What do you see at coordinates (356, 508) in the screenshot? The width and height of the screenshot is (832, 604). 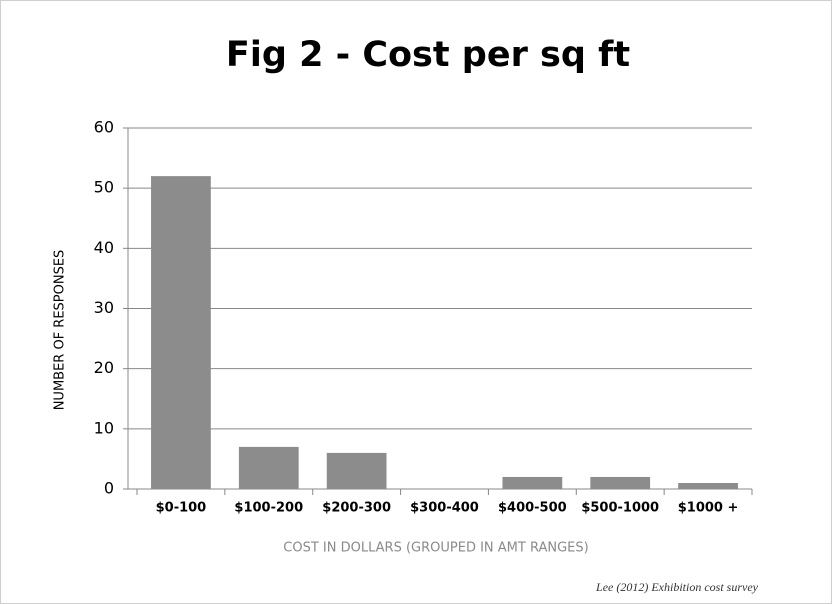 I see `x-tick-label: $200-300` at bounding box center [356, 508].